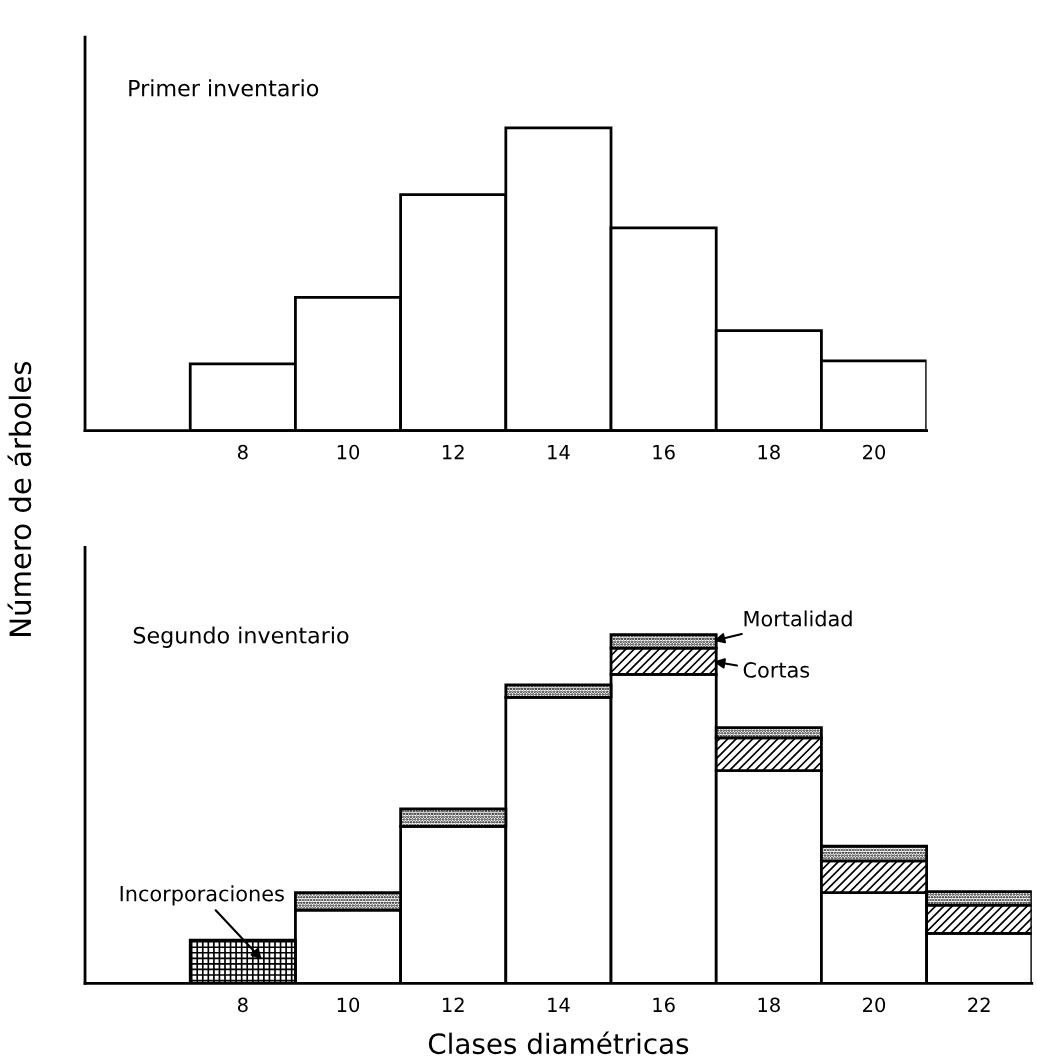 This screenshot has width=1037, height=1063. What do you see at coordinates (776, 670) in the screenshot?
I see `series-label: Cortas` at bounding box center [776, 670].